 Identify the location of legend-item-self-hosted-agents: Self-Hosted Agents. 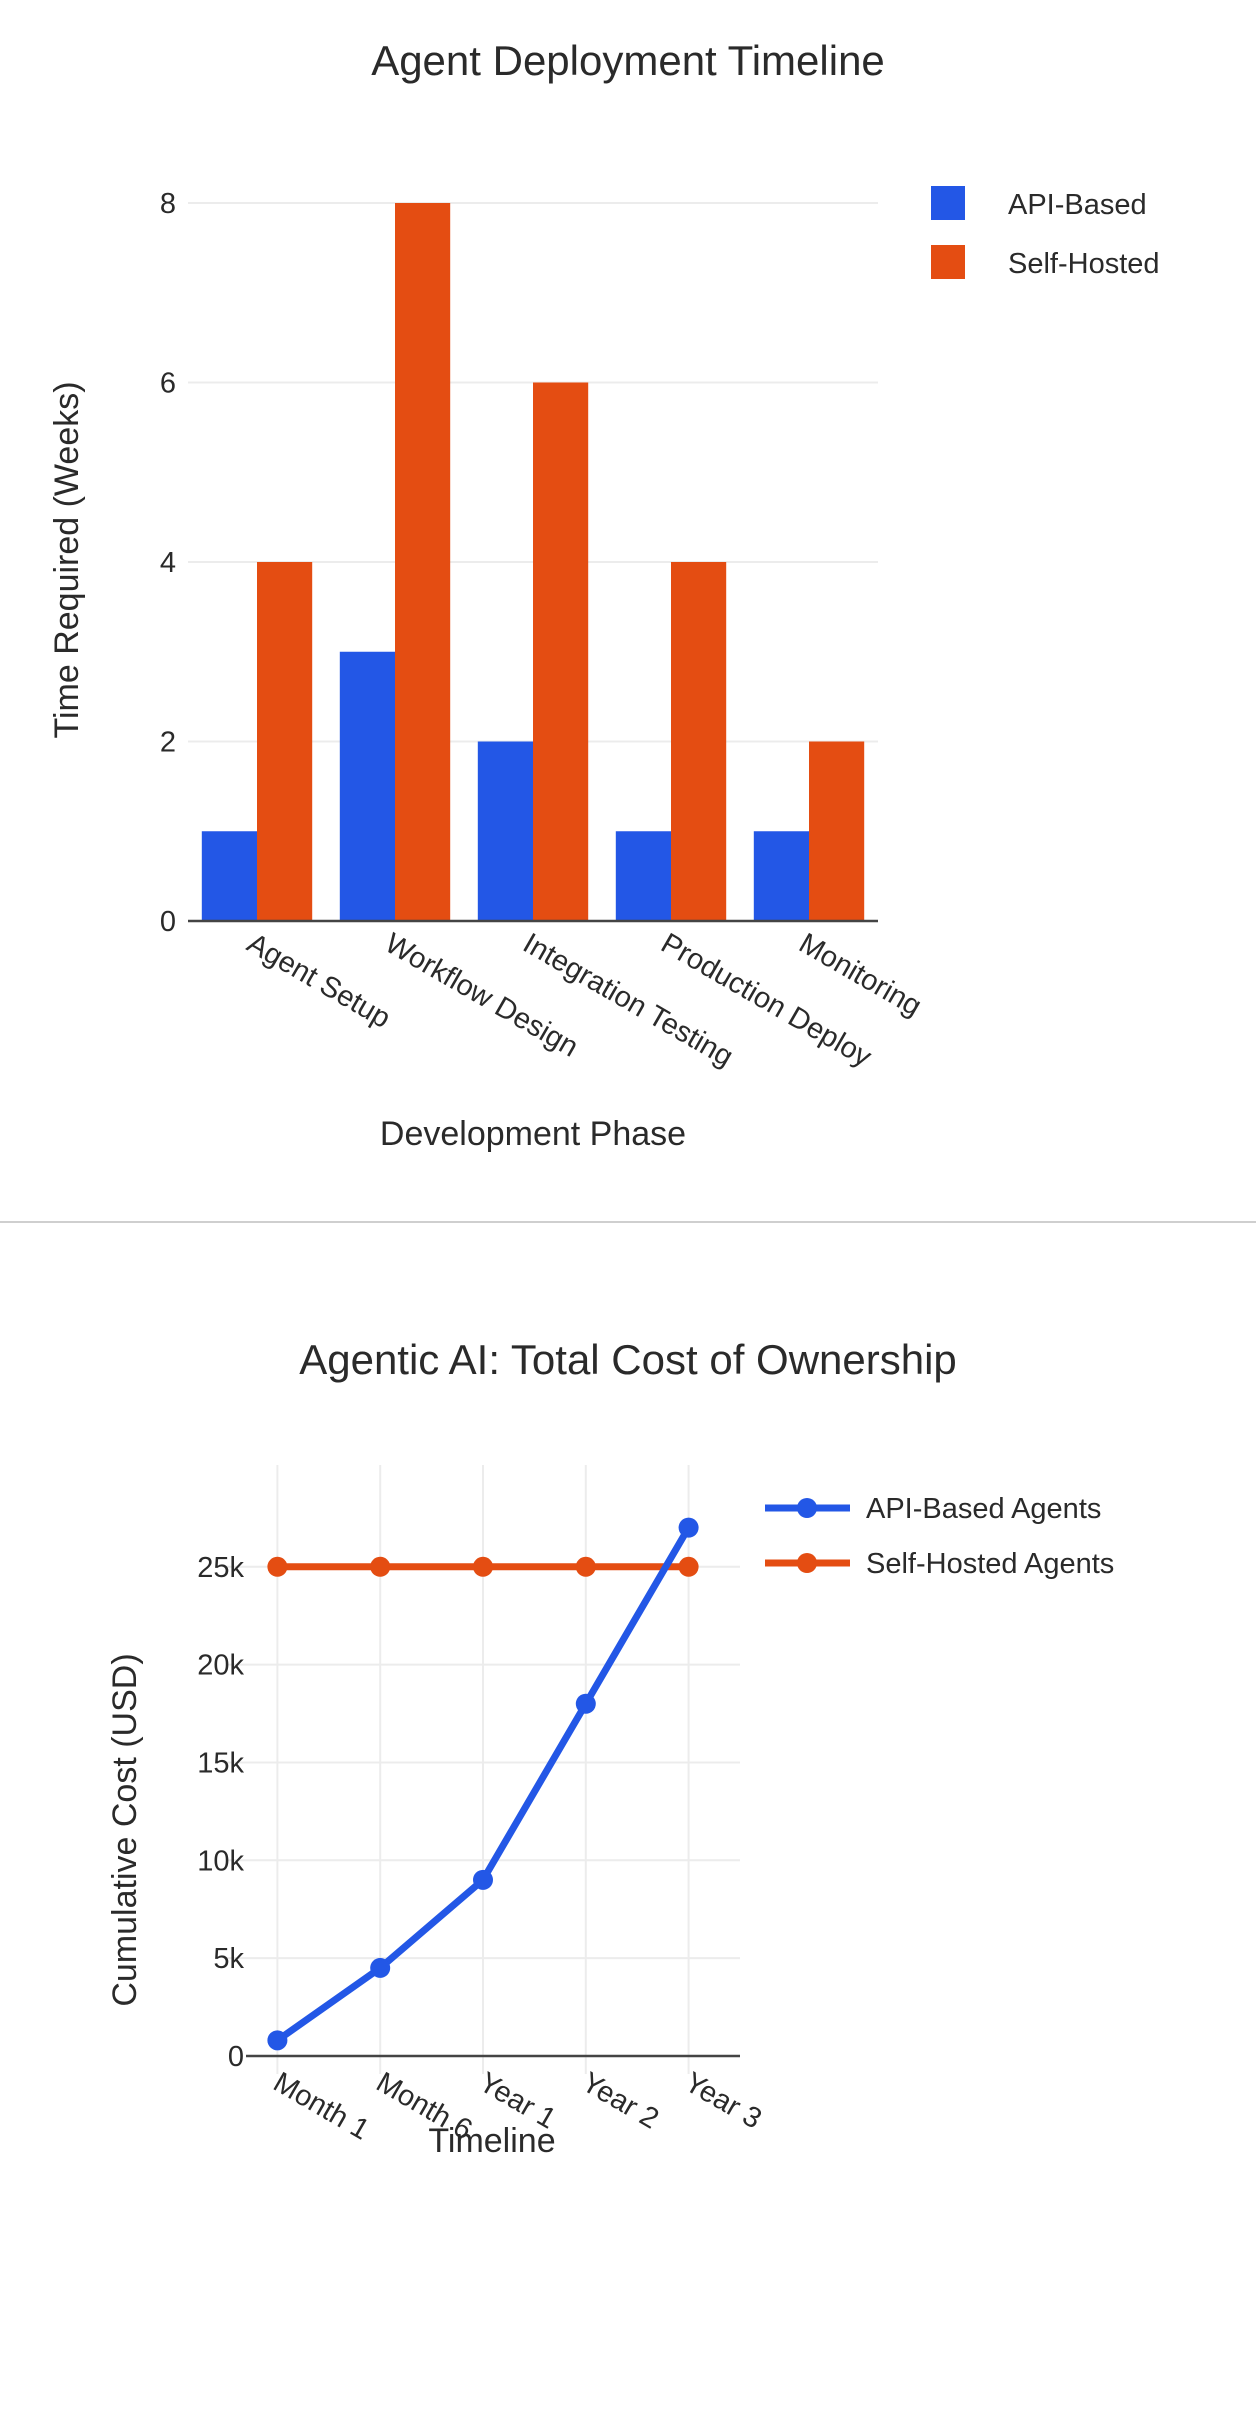
(939, 1564).